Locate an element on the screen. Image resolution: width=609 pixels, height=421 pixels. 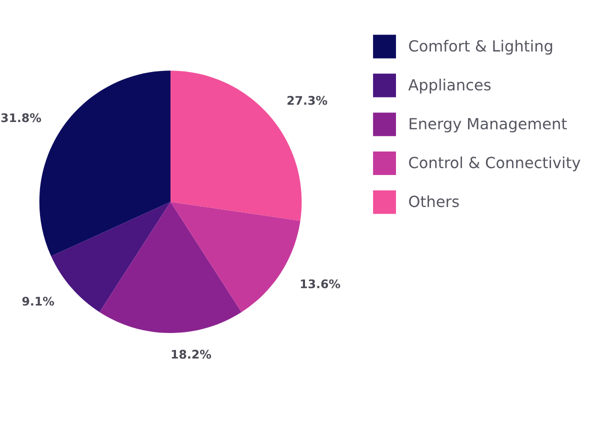
data-label: 13.6% is located at coordinates (320, 283).